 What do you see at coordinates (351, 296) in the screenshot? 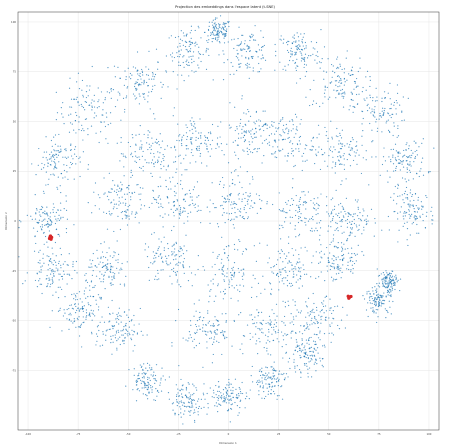
I see `highlight-point` at bounding box center [351, 296].